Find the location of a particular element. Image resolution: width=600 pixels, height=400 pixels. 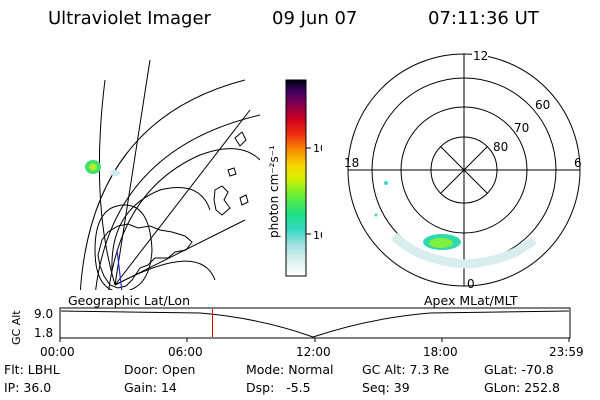

lat-label-70: 70 is located at coordinates (521, 128).